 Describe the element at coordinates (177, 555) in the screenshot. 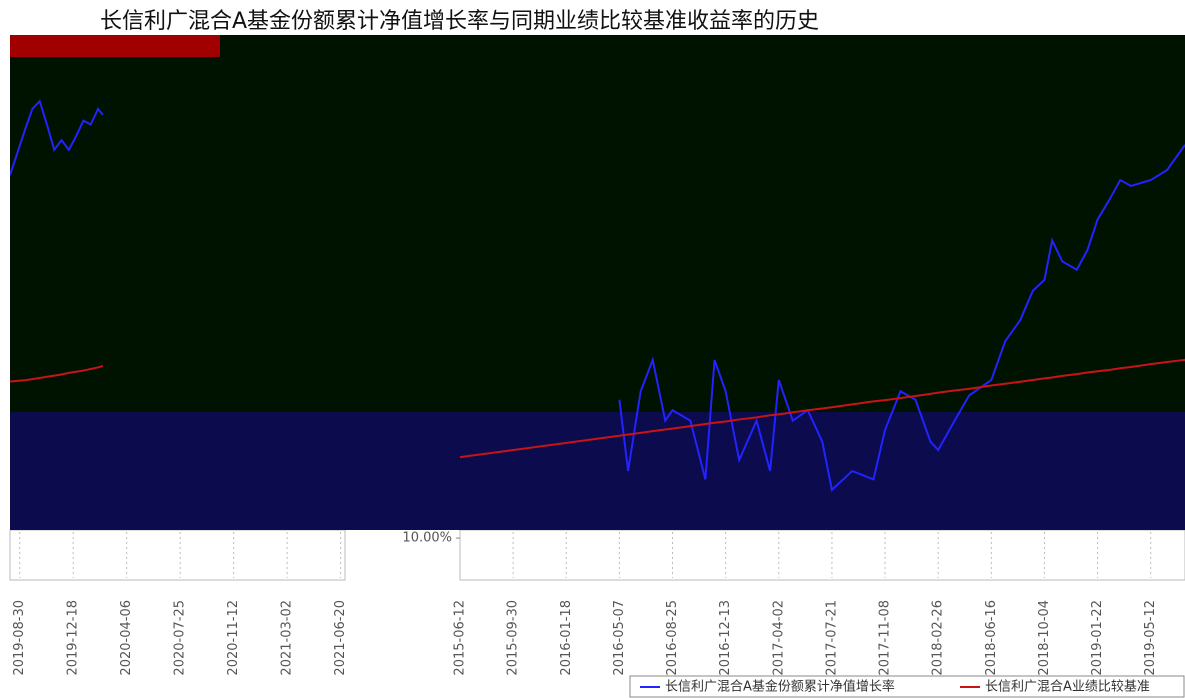

I see `panel-left` at that location.